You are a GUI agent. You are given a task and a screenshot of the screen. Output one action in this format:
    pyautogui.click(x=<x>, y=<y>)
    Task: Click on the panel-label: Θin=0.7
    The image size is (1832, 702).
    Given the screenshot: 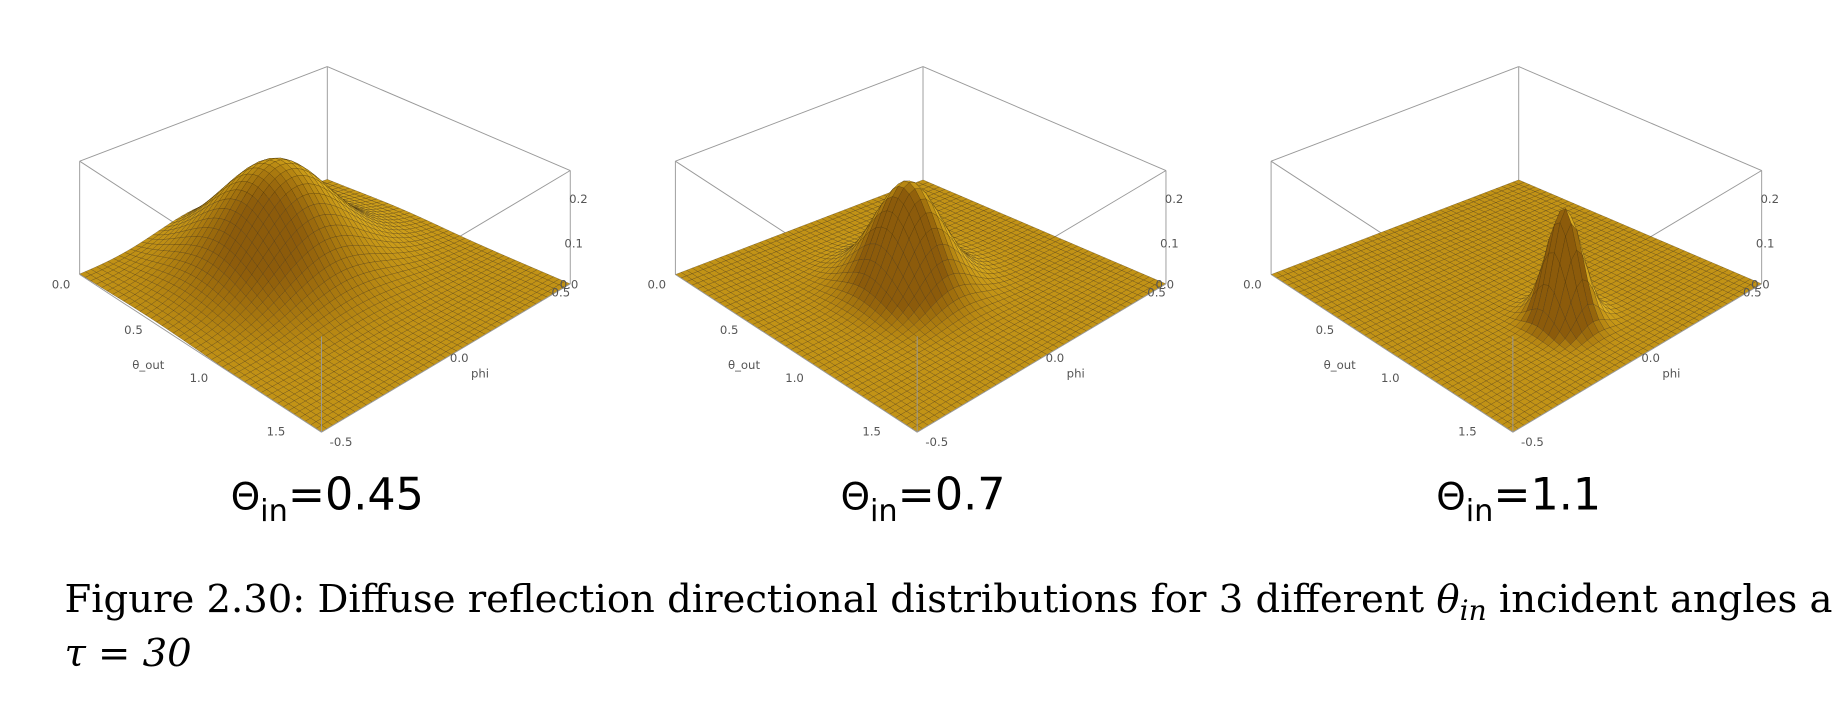 What is the action you would take?
    pyautogui.click(x=923, y=499)
    